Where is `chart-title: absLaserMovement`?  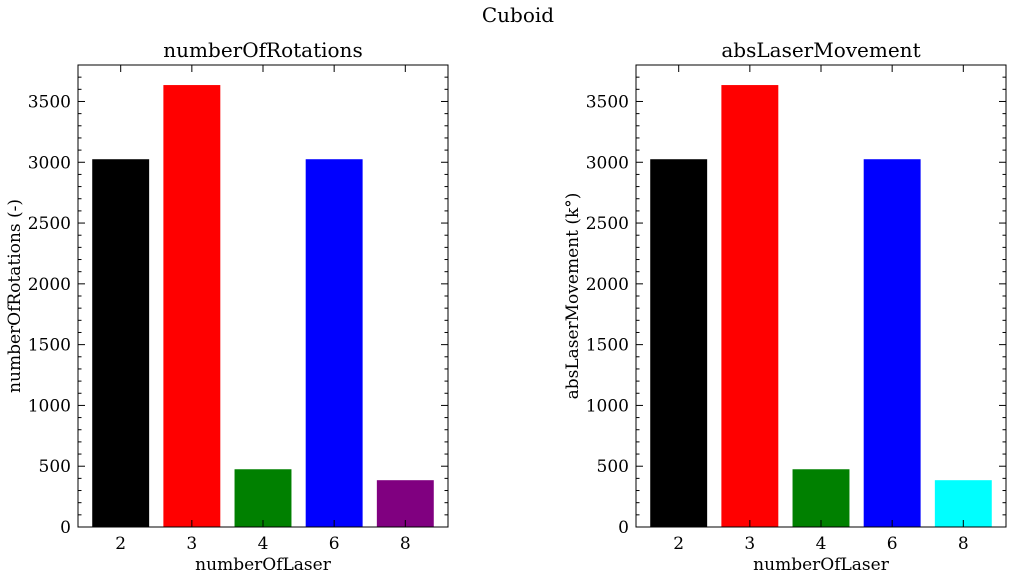
chart-title: absLaserMovement is located at coordinates (820, 50).